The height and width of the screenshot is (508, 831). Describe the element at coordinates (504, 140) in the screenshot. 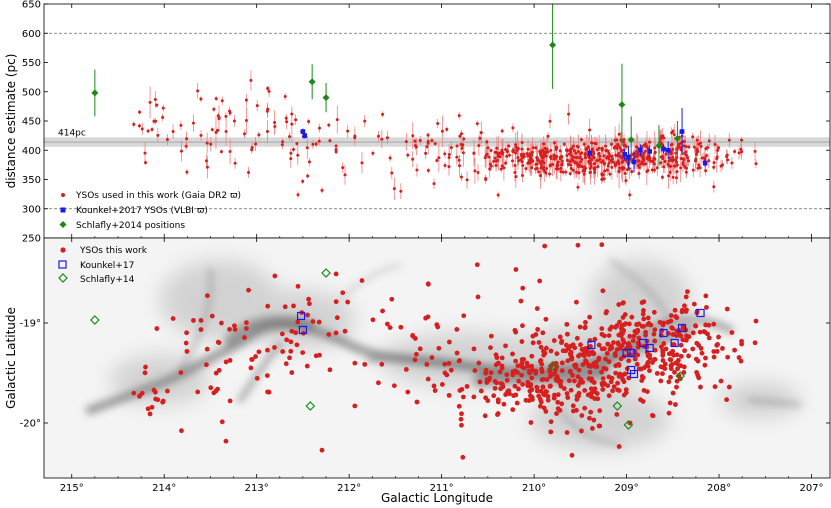

I see `kounkel-distance-points` at that location.